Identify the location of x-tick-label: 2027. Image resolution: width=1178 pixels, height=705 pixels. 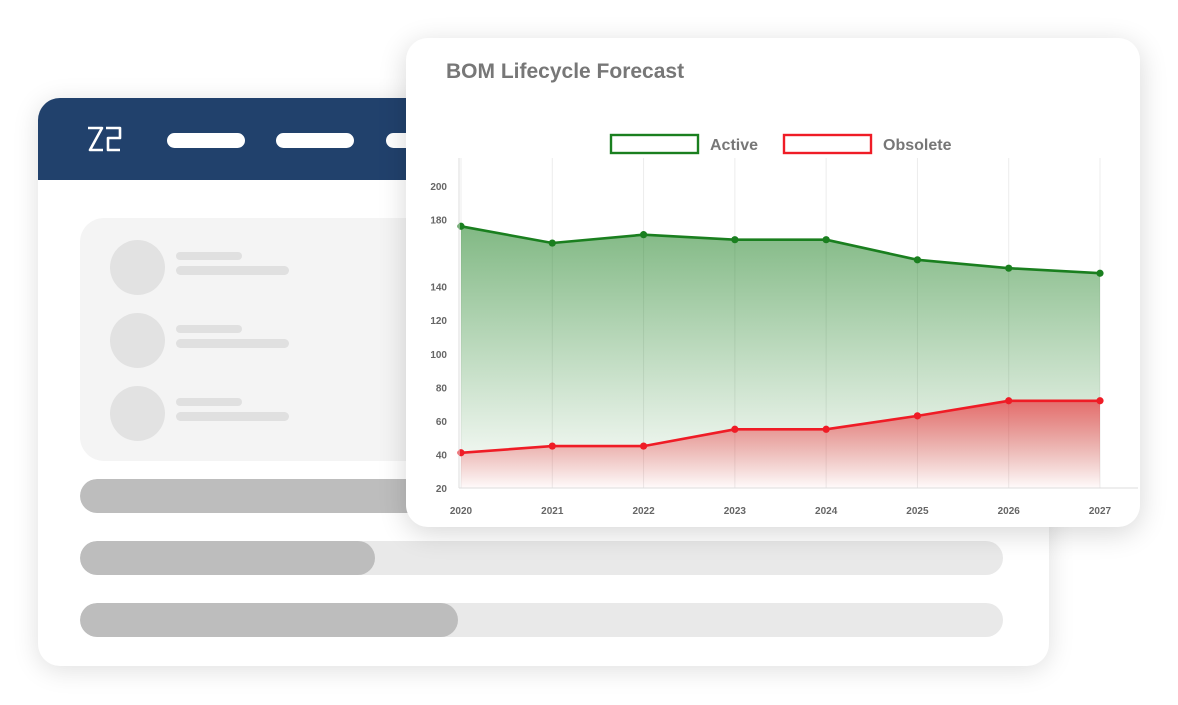
(1100, 511).